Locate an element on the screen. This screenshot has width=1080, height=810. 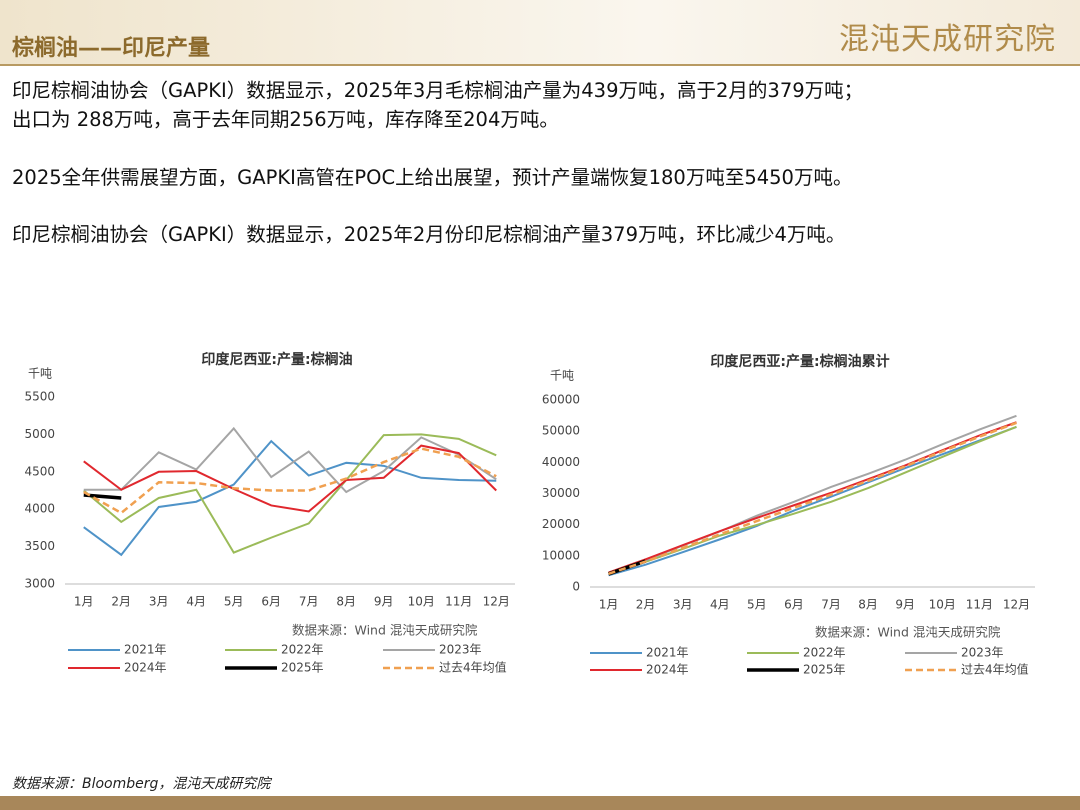
y-tick-label: 60000 is located at coordinates (561, 400).